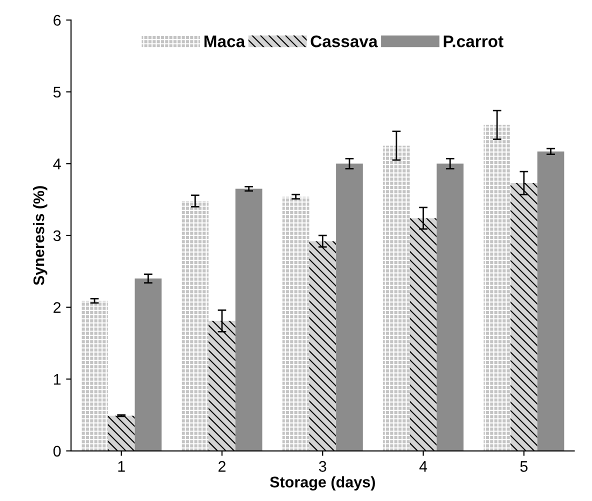 The height and width of the screenshot is (501, 592). What do you see at coordinates (222, 466) in the screenshot?
I see `x-tick-label: 2` at bounding box center [222, 466].